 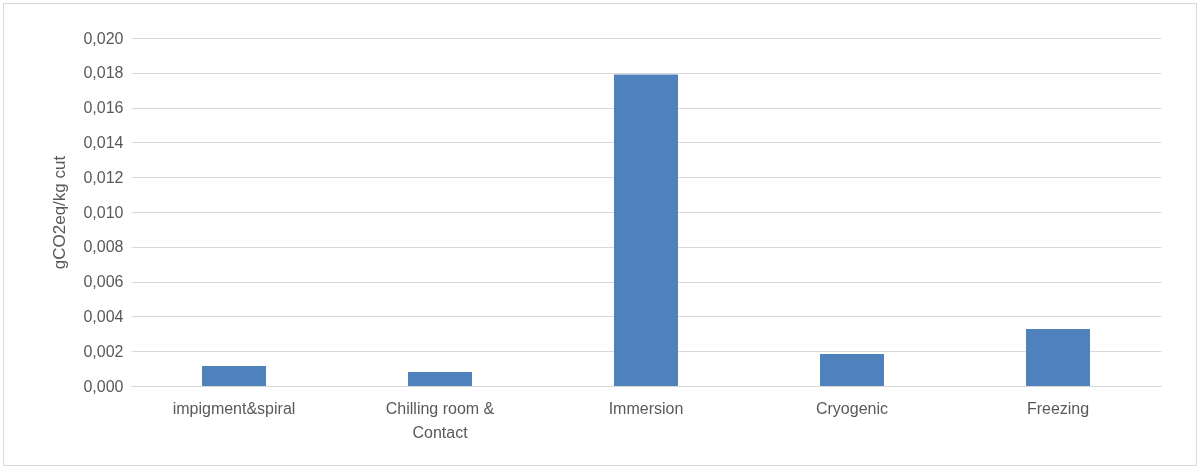 I want to click on y-tick-label: 0,020, so click(x=103, y=38).